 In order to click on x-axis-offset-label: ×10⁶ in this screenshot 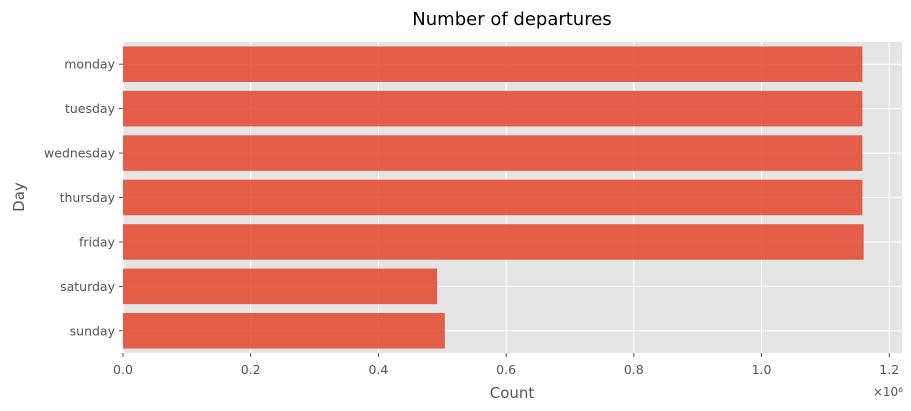, I will do `click(888, 392)`.